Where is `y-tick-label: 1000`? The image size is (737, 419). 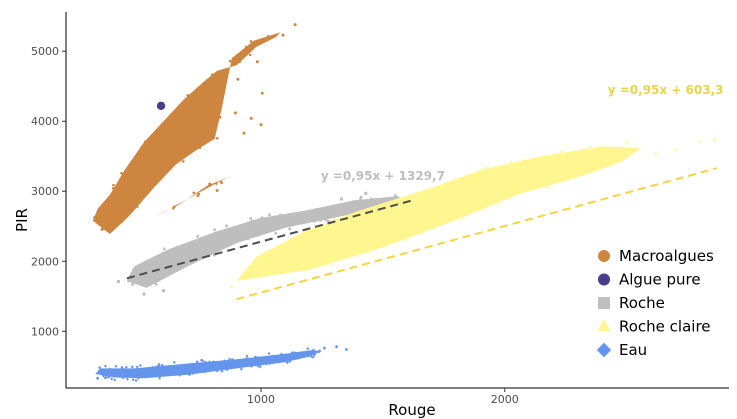 y-tick-label: 1000 is located at coordinates (45, 331).